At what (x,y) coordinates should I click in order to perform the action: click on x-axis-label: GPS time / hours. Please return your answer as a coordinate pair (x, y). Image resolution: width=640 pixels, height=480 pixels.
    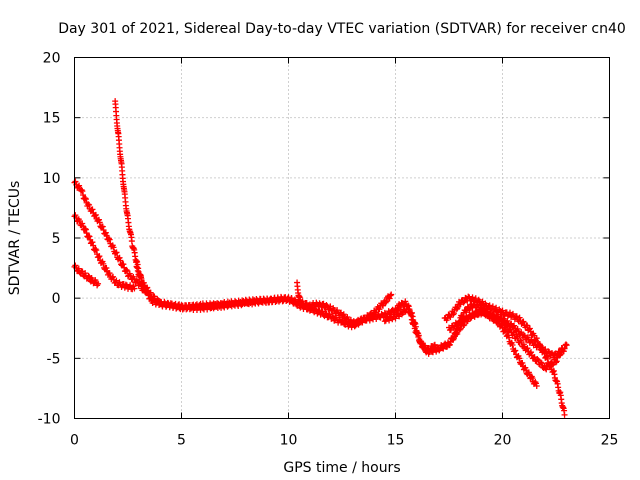
    Looking at the image, I should click on (341, 468).